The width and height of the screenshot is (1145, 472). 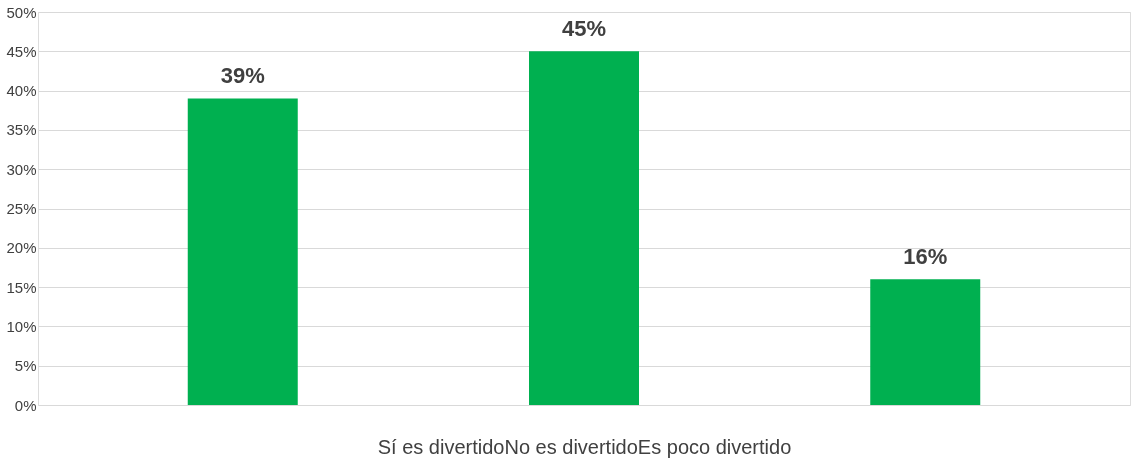 I want to click on data-label: 16%, so click(x=925, y=257).